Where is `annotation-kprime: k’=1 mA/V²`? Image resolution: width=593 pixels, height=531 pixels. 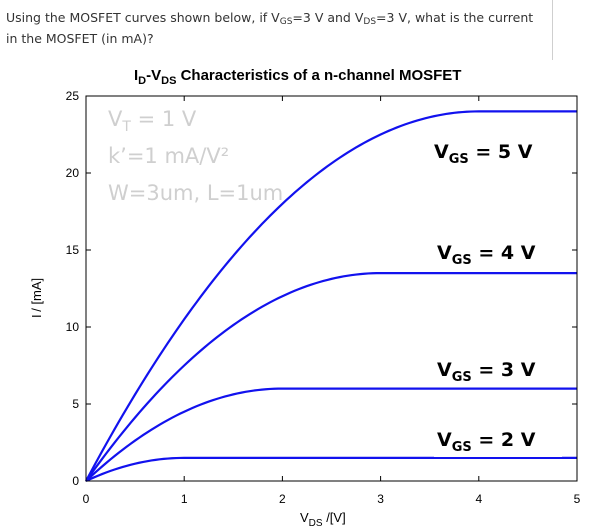
annotation-kprime: k’=1 mA/V² is located at coordinates (168, 156).